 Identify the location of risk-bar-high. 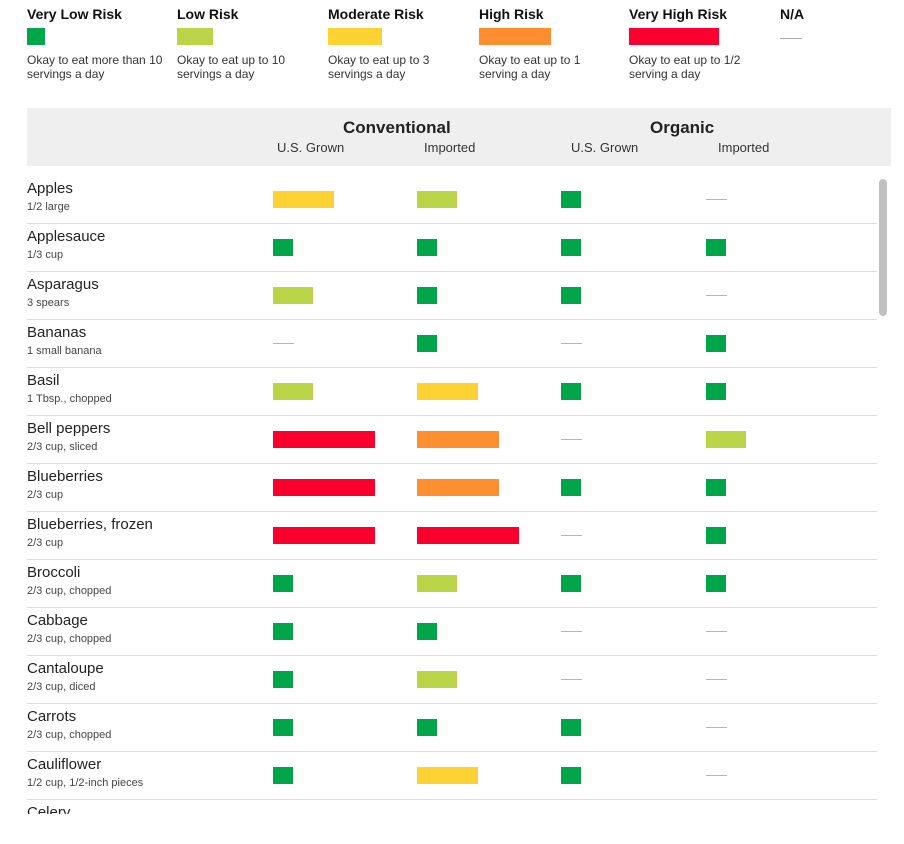
(458, 439).